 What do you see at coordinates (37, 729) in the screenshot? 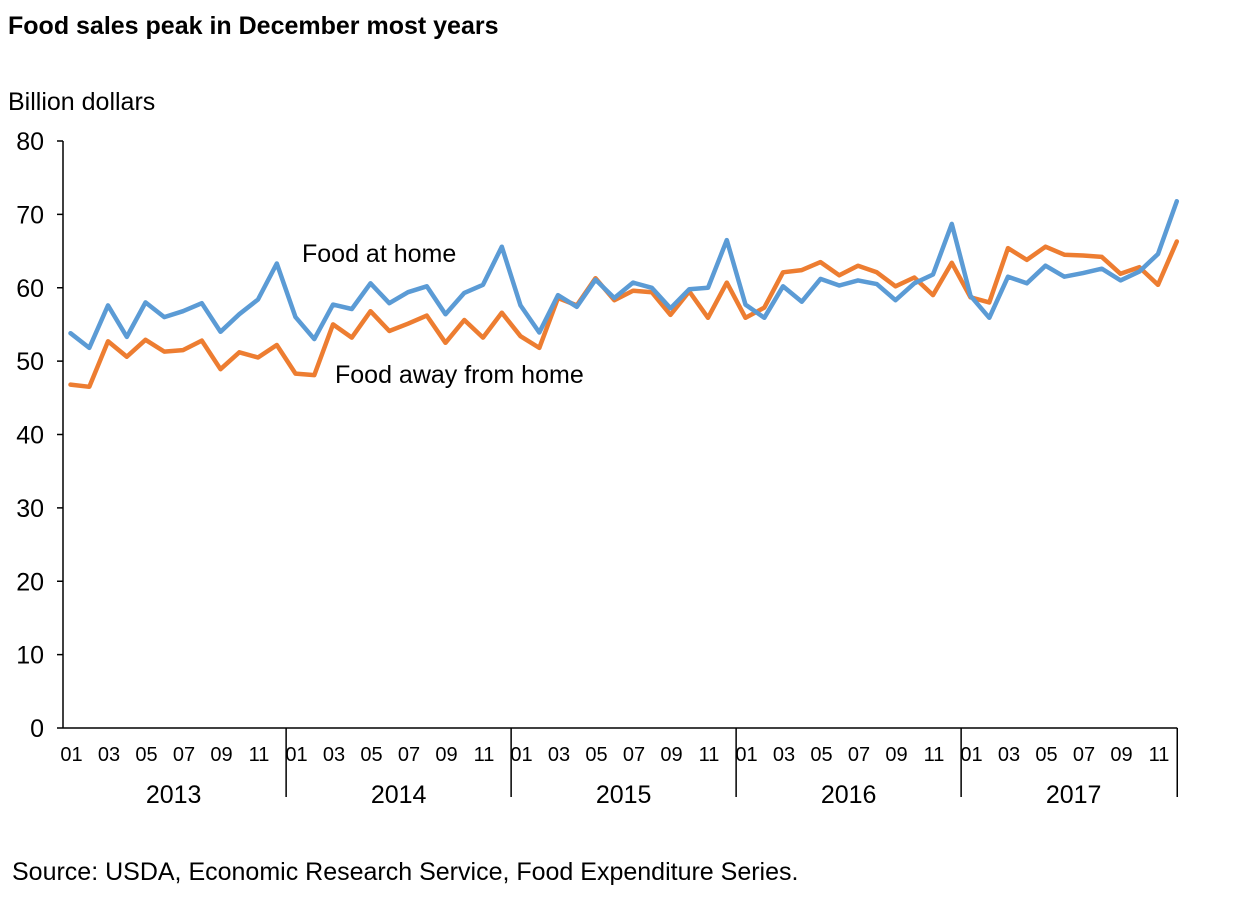
I see `y-tick-label: 0` at bounding box center [37, 729].